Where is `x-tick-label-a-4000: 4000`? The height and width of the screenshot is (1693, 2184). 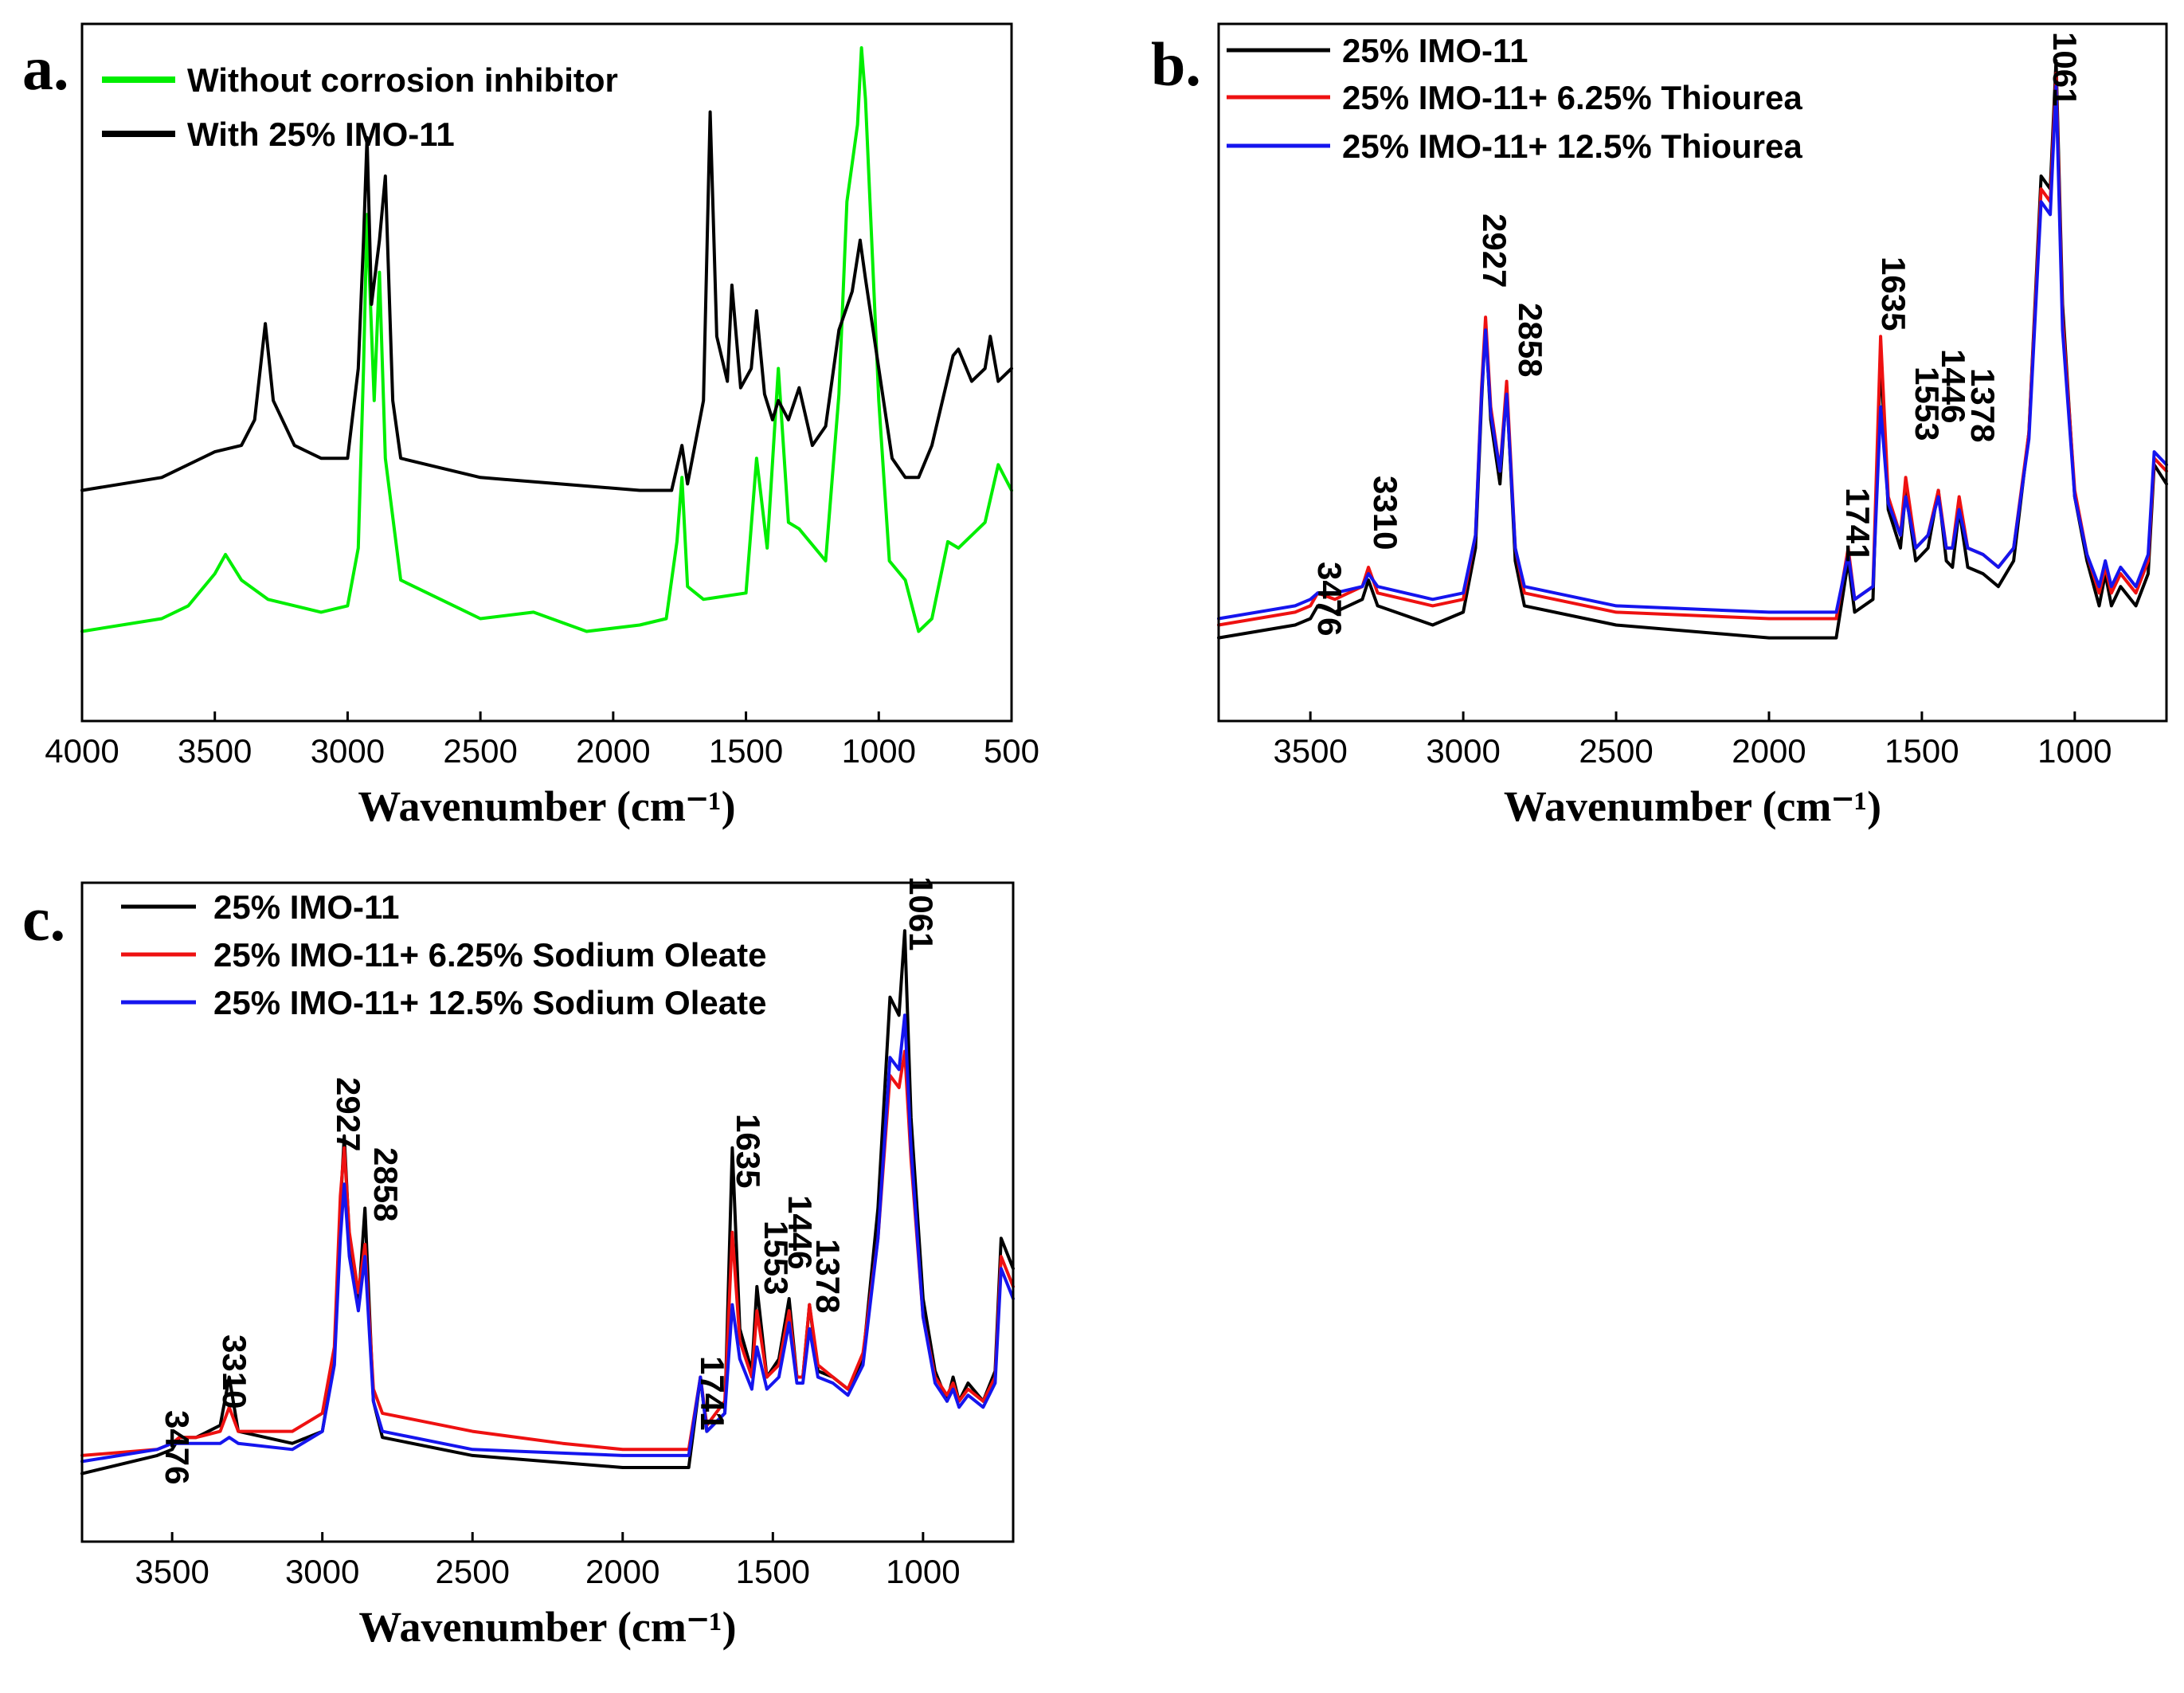 x-tick-label-a-4000: 4000 is located at coordinates (82, 751).